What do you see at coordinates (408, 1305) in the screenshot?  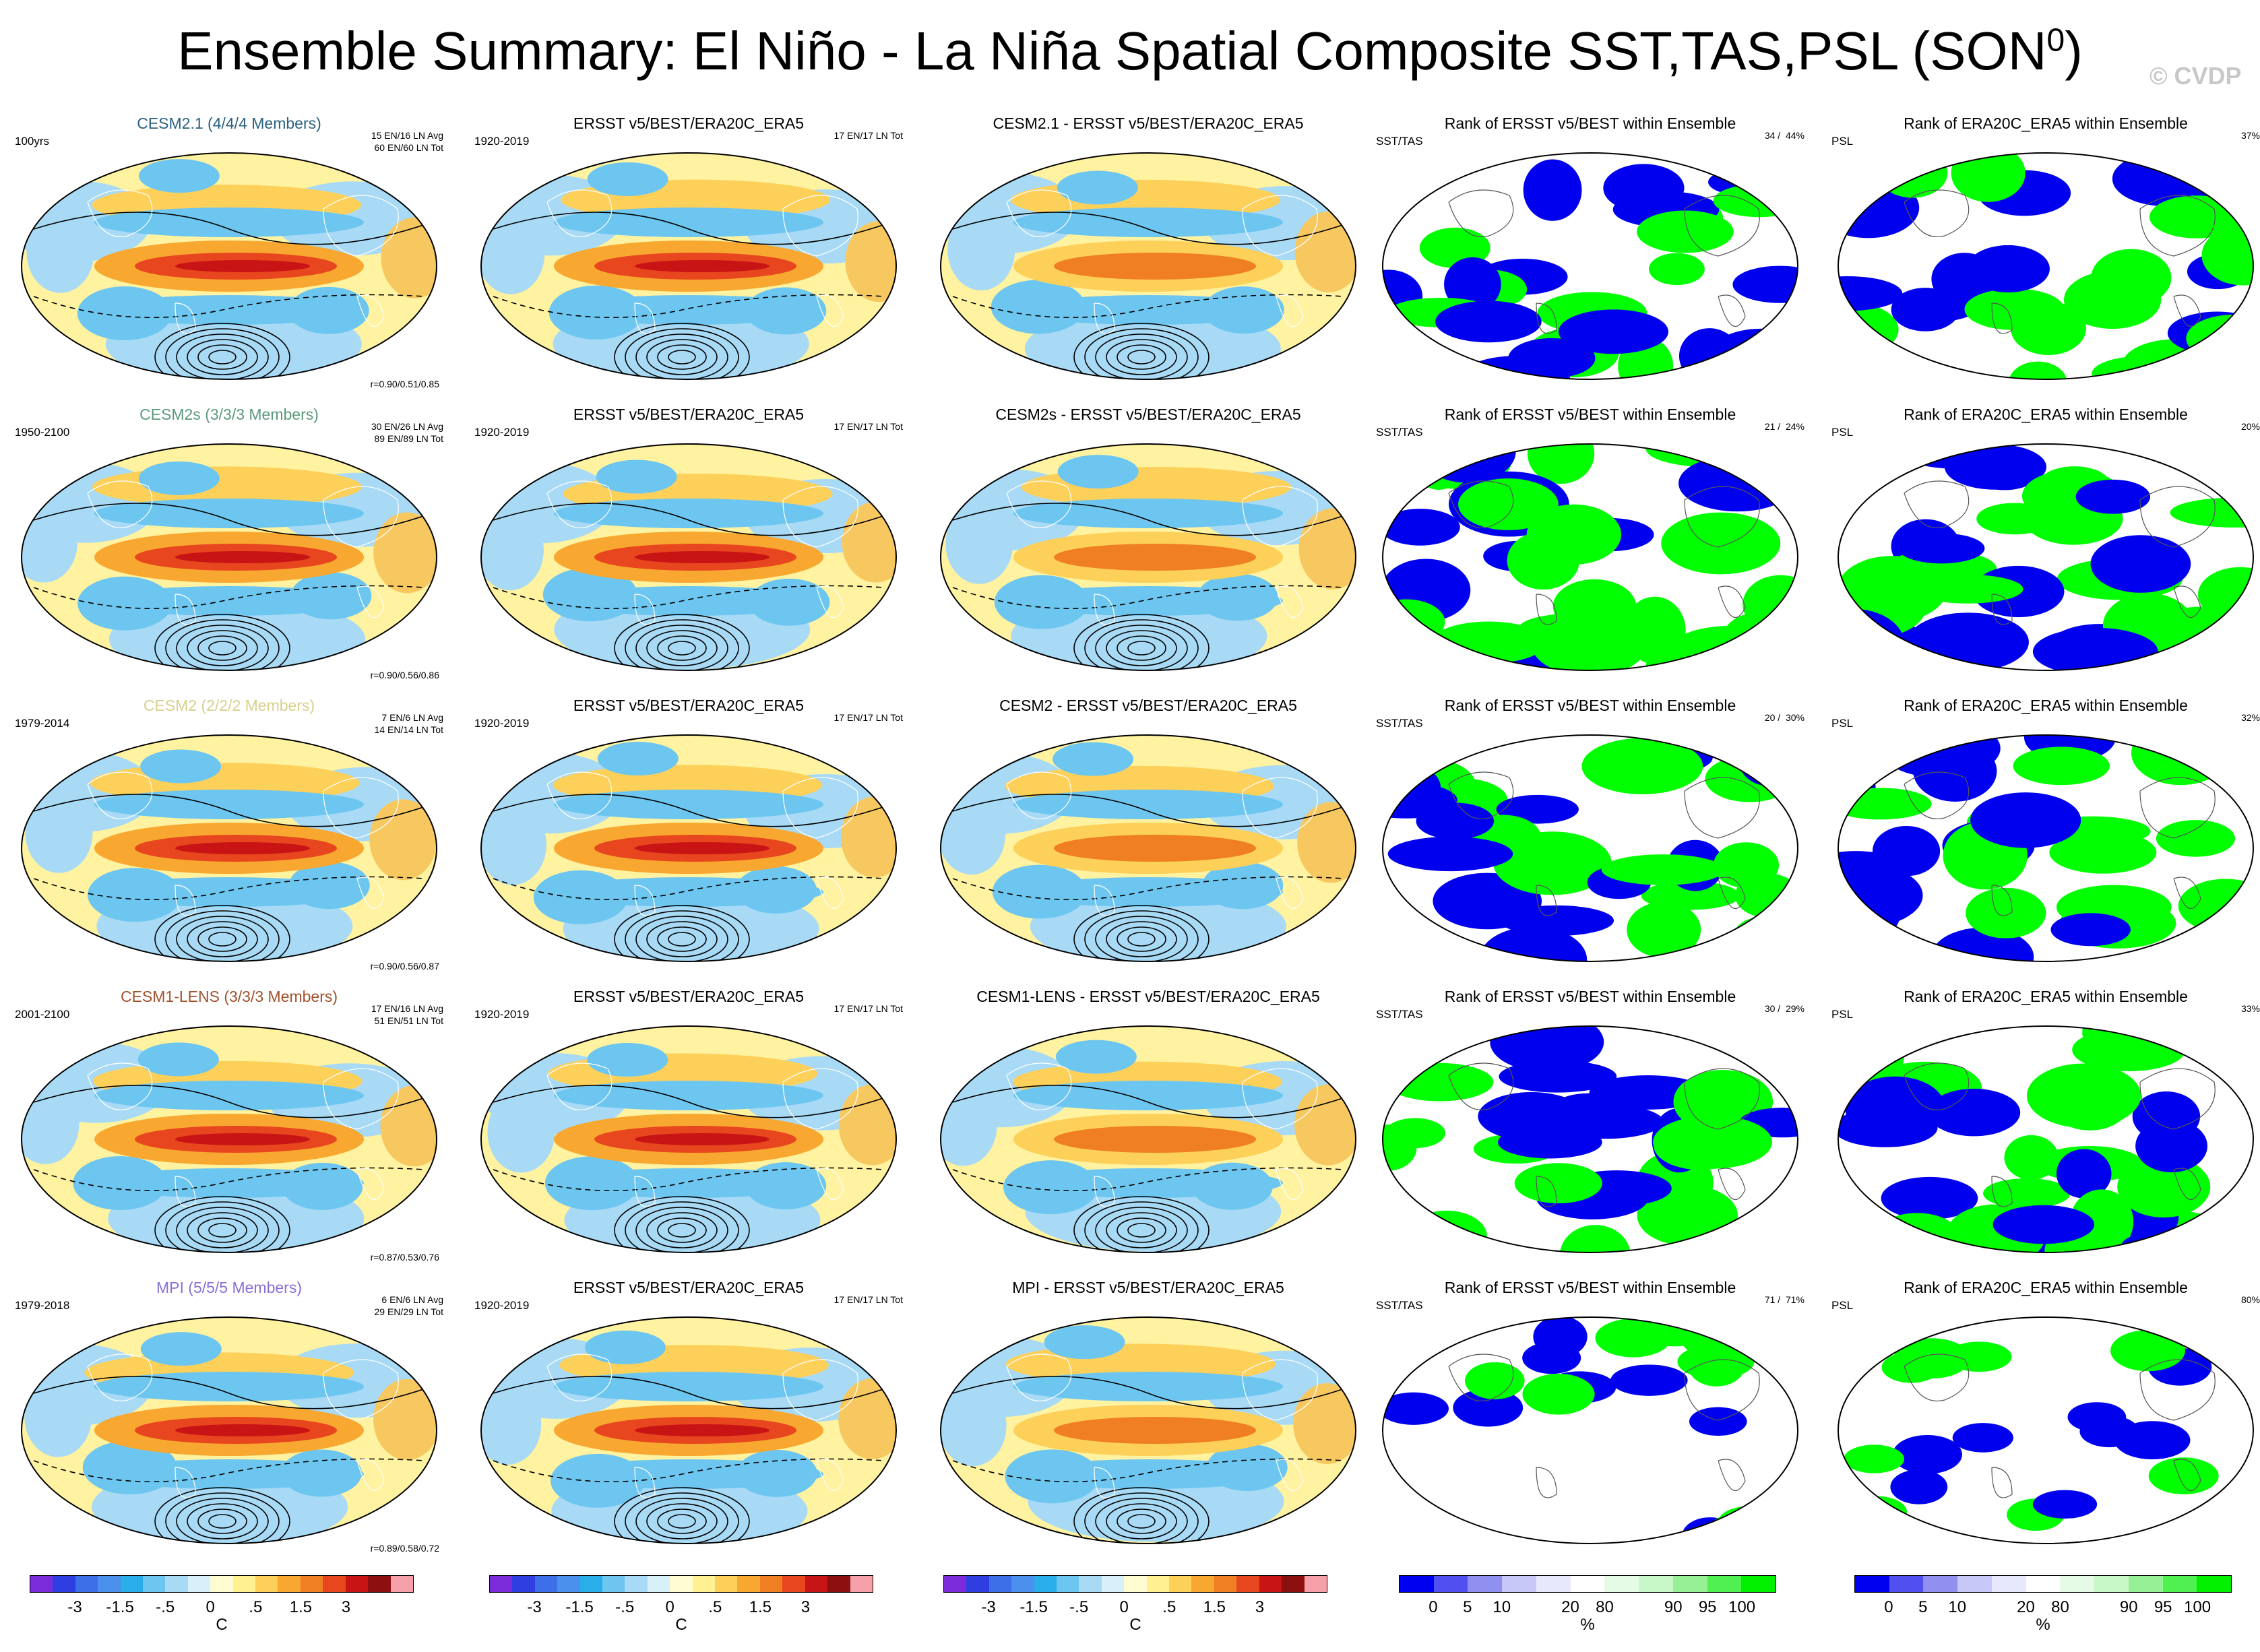 I see `event-counts: 6 EN/6 LN Avg 29 EN/29 LN Tot` at bounding box center [408, 1305].